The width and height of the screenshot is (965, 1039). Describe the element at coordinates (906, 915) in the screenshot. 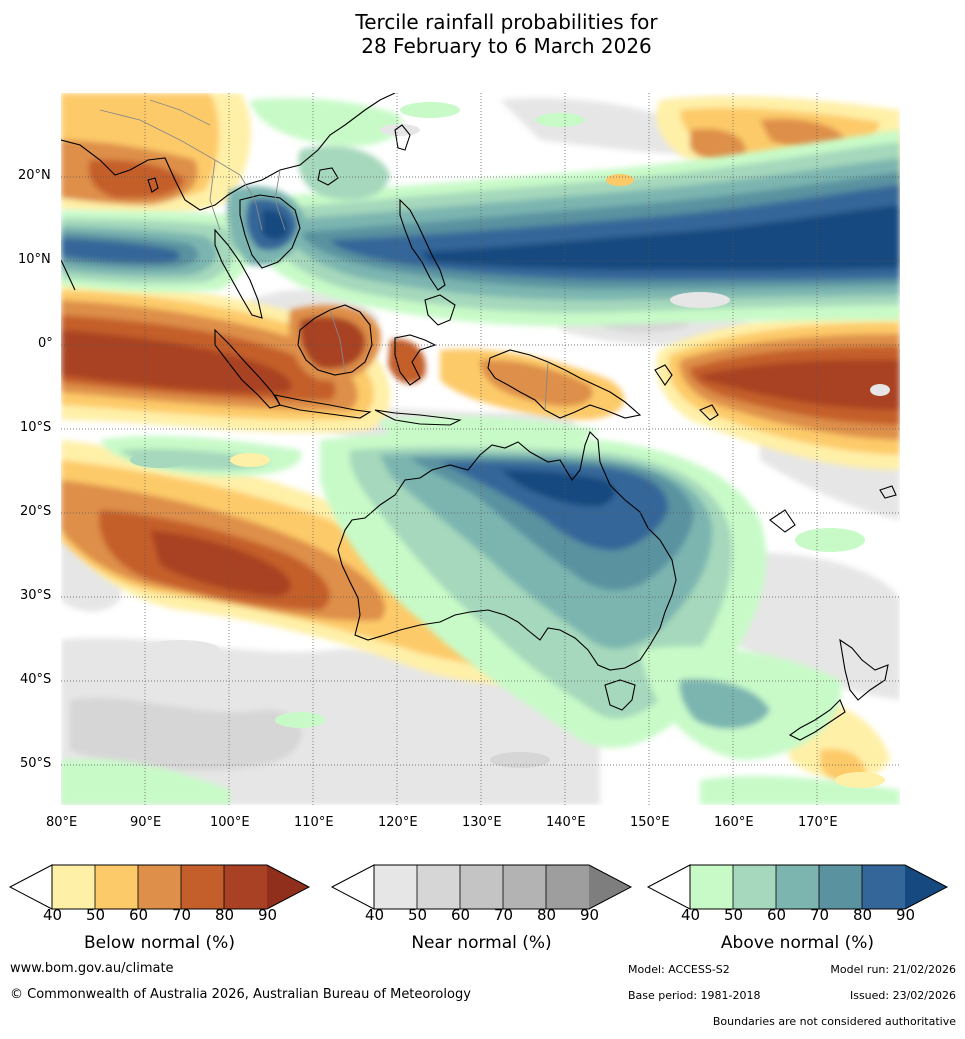

I see `legend-above-tick-90: 90` at that location.